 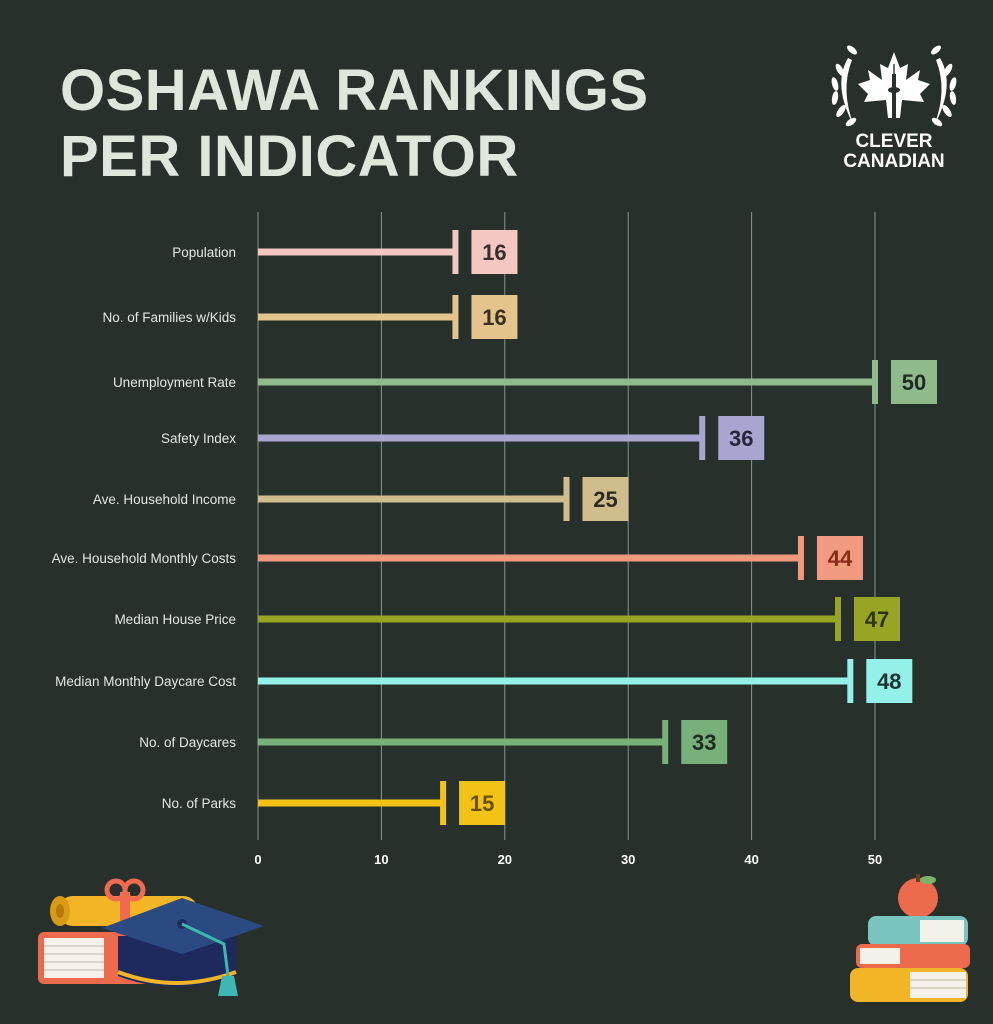 What do you see at coordinates (505, 859) in the screenshot?
I see `x-tick-label: 20` at bounding box center [505, 859].